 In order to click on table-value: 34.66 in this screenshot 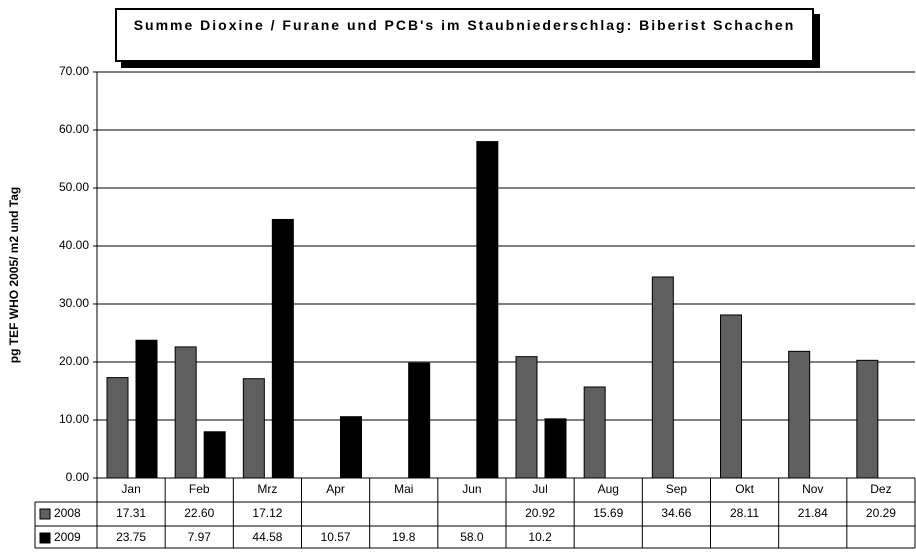, I will do `click(676, 513)`.